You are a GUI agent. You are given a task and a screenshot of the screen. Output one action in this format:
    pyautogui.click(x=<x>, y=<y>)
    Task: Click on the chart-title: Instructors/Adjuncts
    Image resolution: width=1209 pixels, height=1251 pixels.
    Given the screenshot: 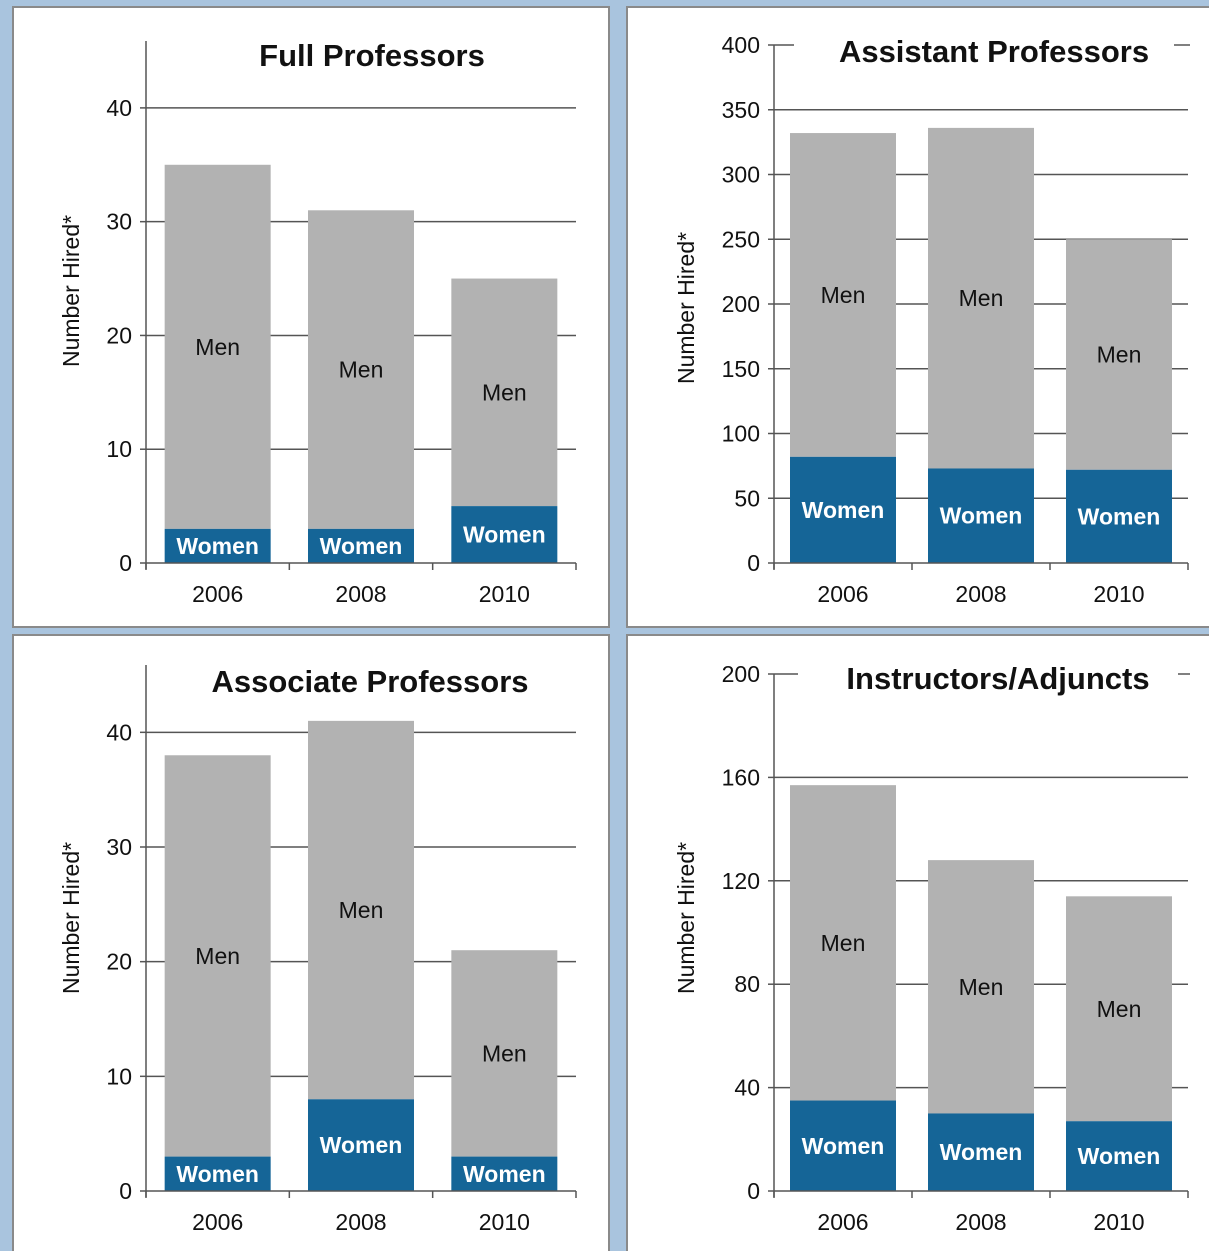 What is the action you would take?
    pyautogui.click(x=997, y=678)
    